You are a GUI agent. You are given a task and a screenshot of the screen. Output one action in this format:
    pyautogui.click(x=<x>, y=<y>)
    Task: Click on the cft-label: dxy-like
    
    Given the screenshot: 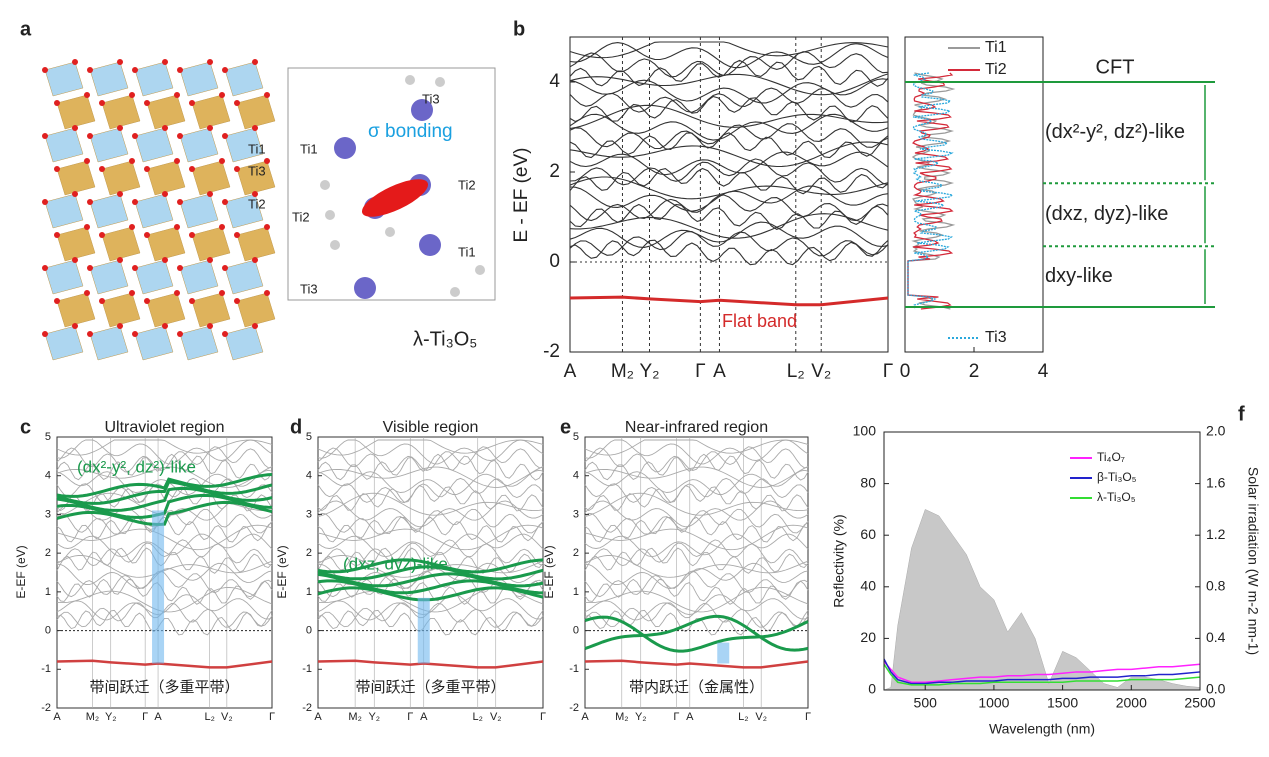 What is the action you would take?
    pyautogui.click(x=1079, y=276)
    